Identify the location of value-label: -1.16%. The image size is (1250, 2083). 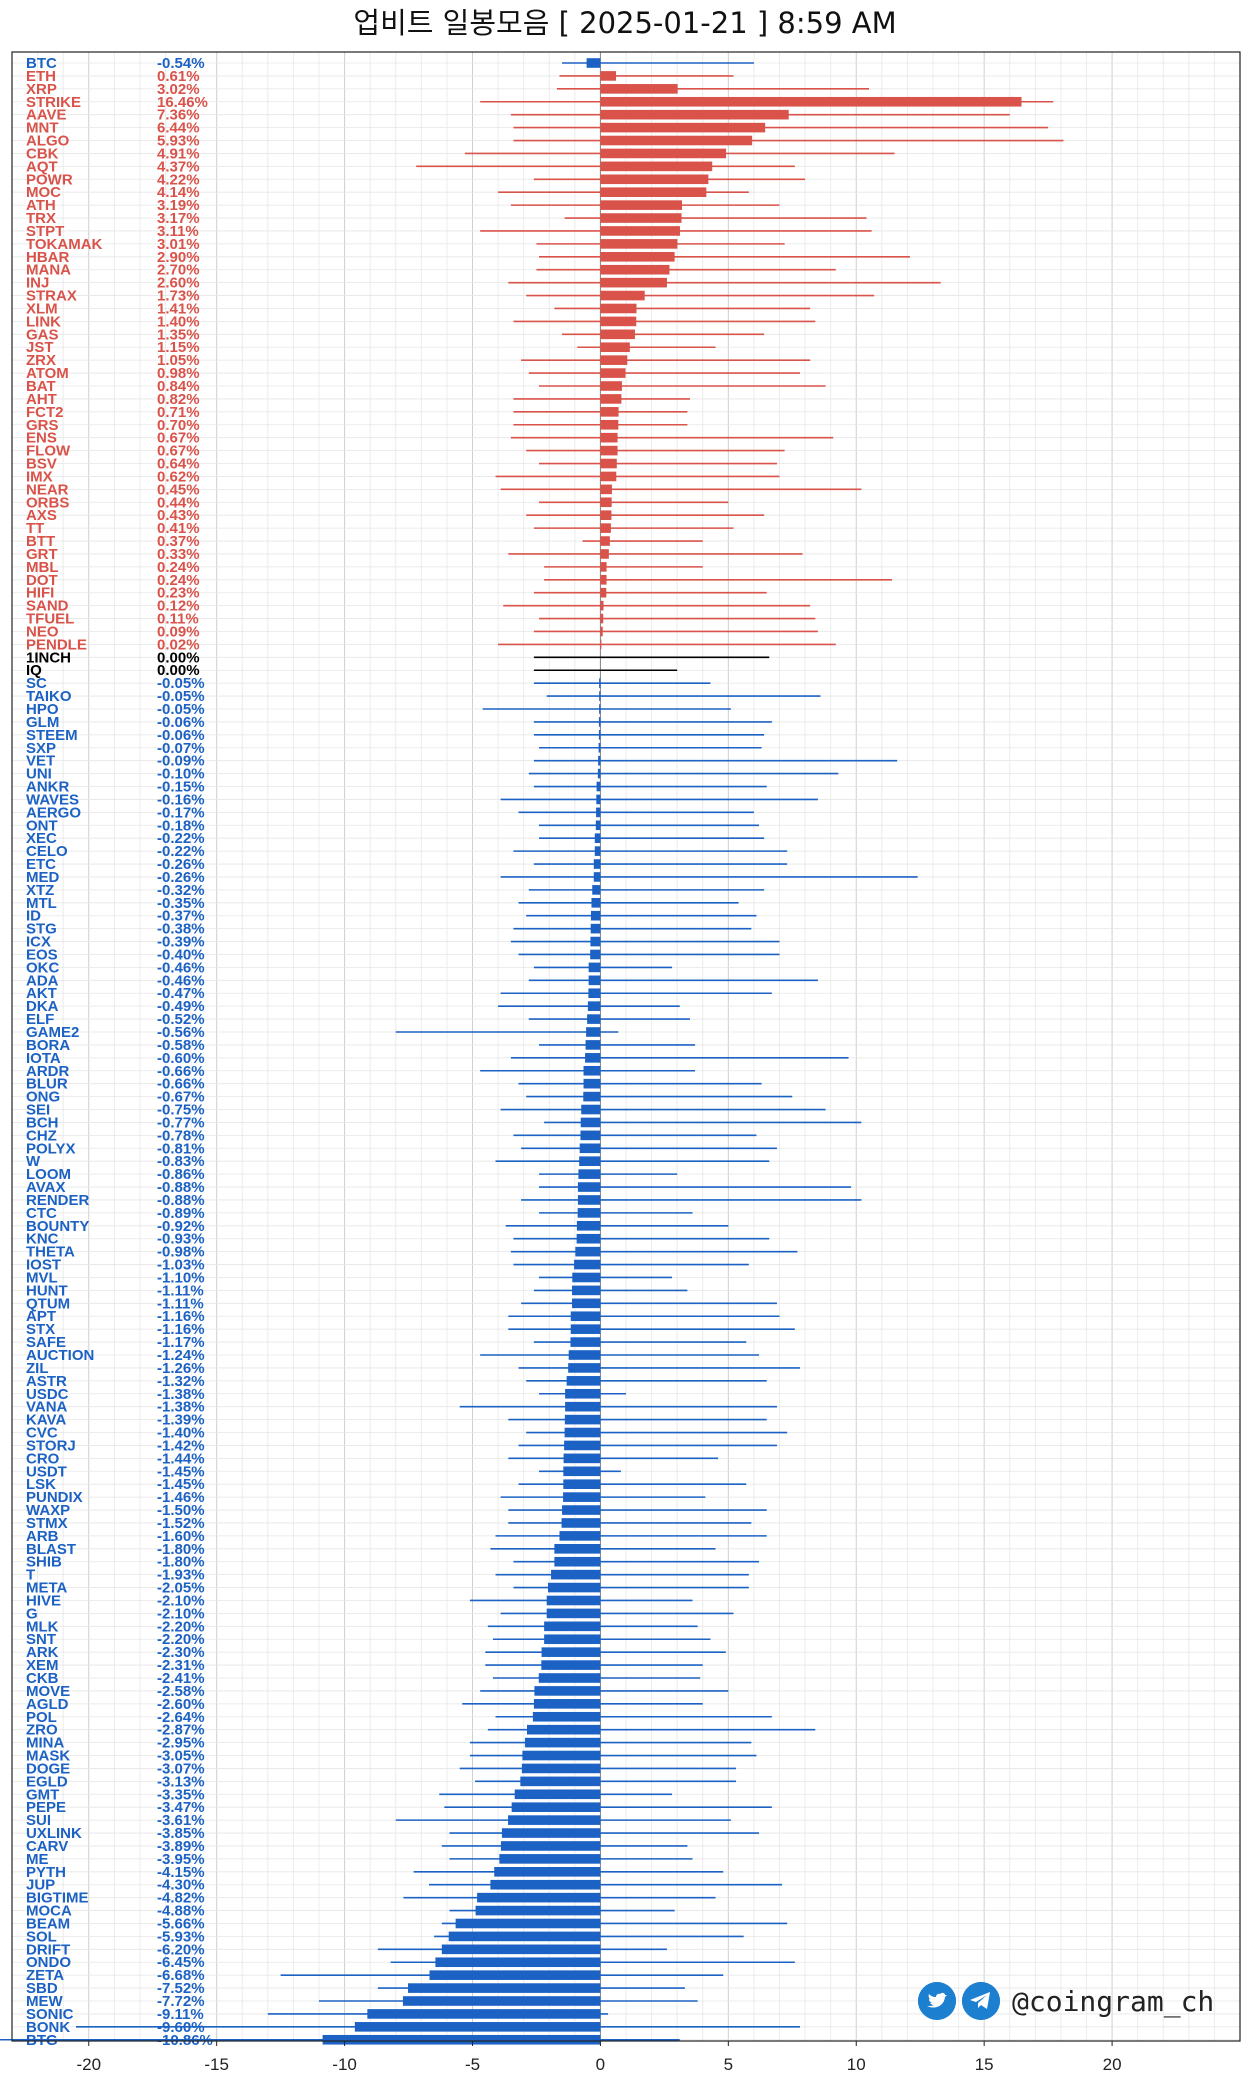
(181, 1329).